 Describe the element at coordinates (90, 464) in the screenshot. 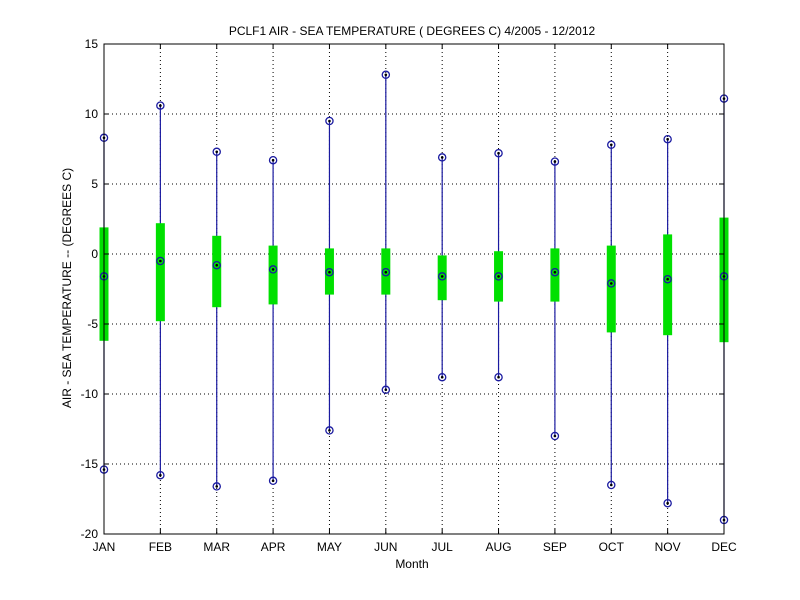

I see `y-tick-label: -15` at that location.